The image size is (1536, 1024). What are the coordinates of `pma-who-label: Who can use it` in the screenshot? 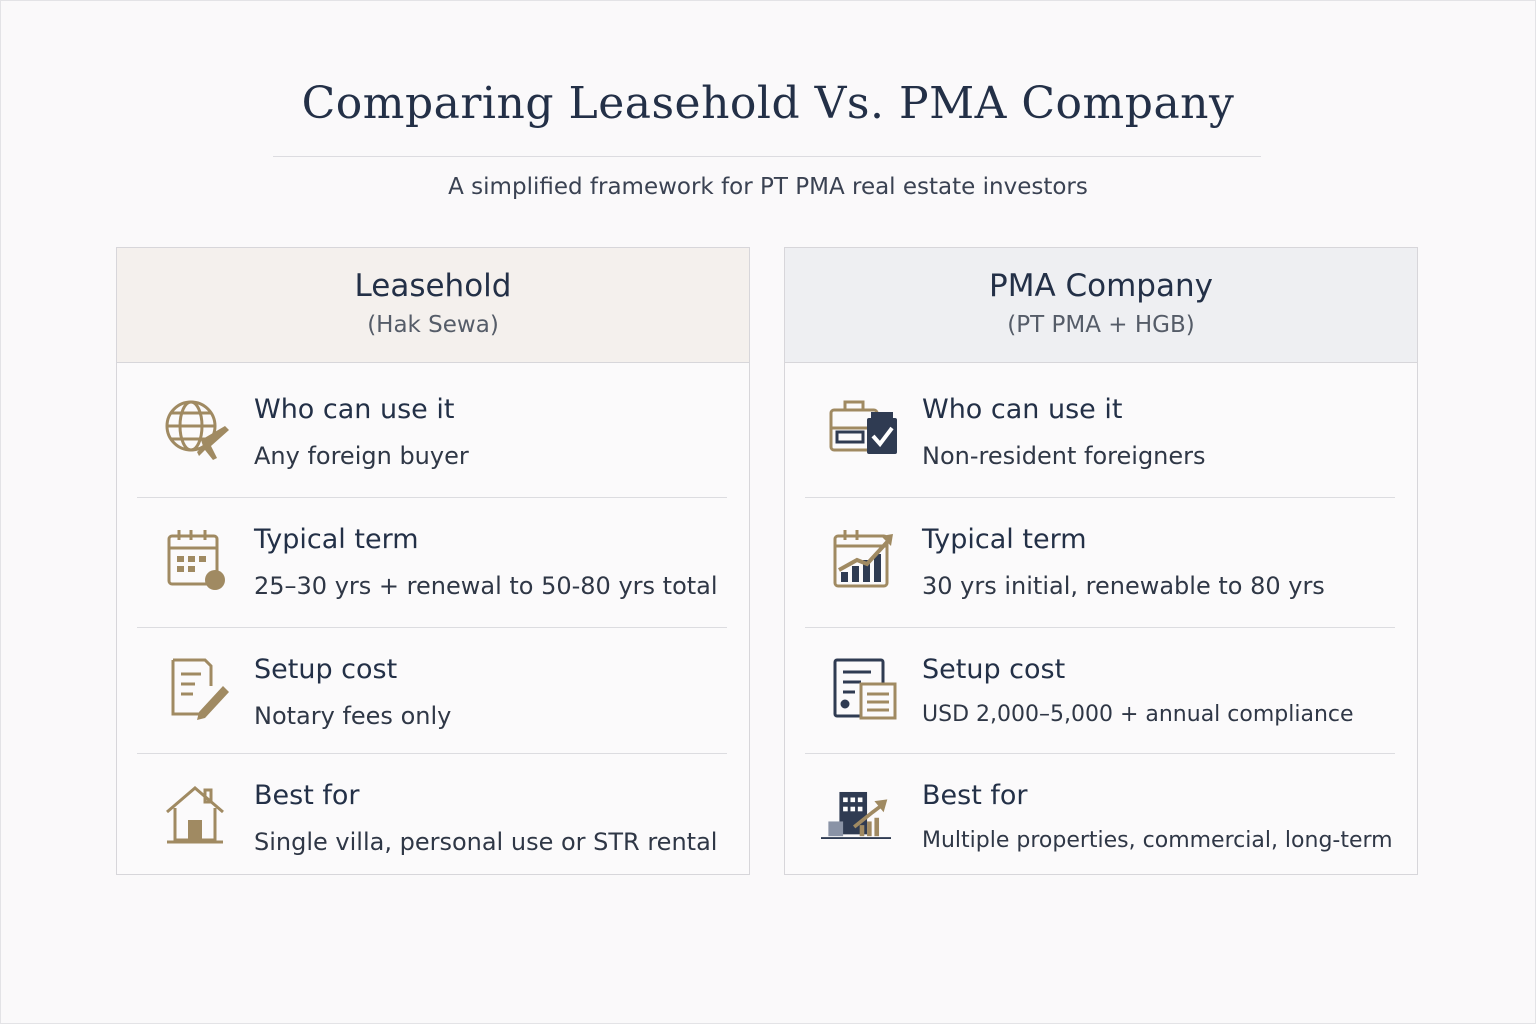 It's located at (1022, 409).